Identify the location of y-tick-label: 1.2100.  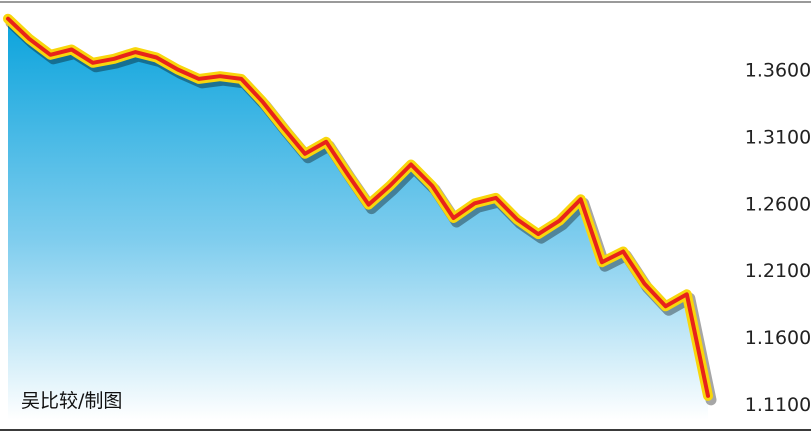
(778, 271).